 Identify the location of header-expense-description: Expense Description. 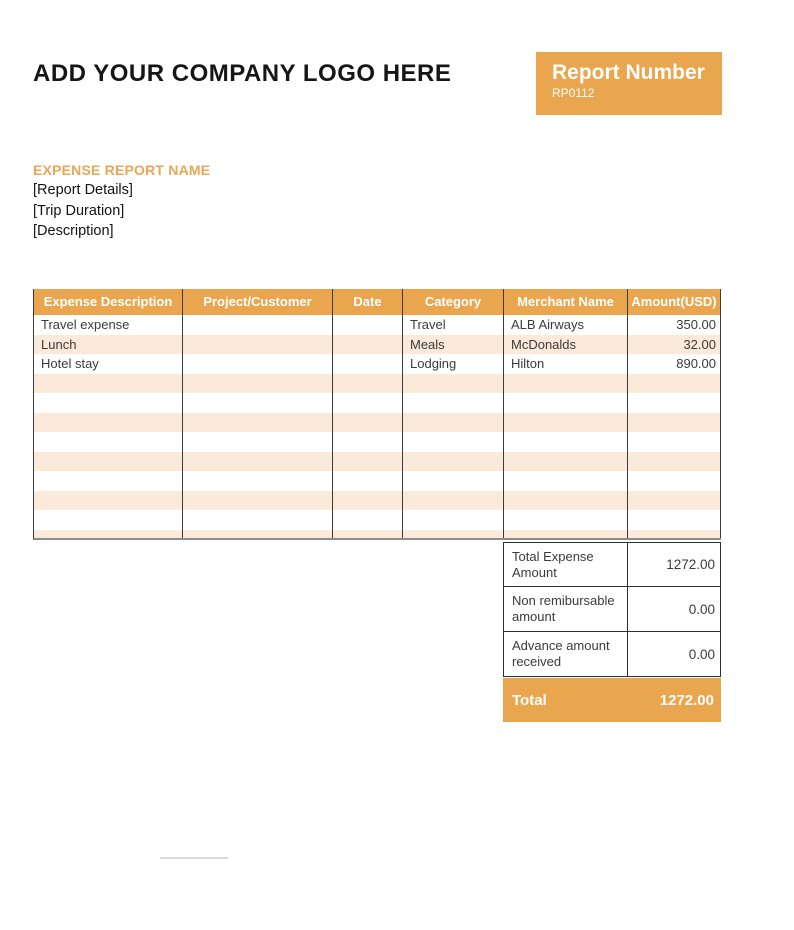
(108, 302).